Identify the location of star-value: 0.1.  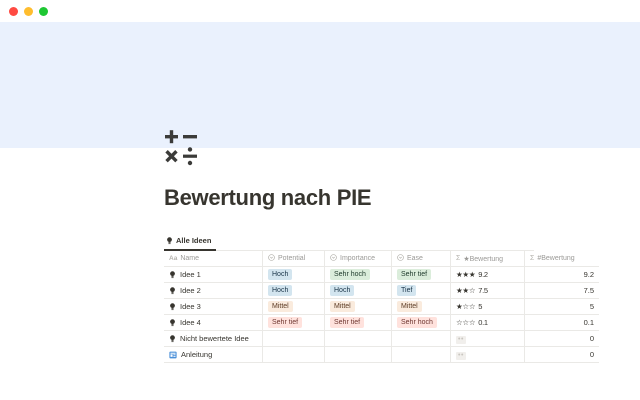
(483, 323).